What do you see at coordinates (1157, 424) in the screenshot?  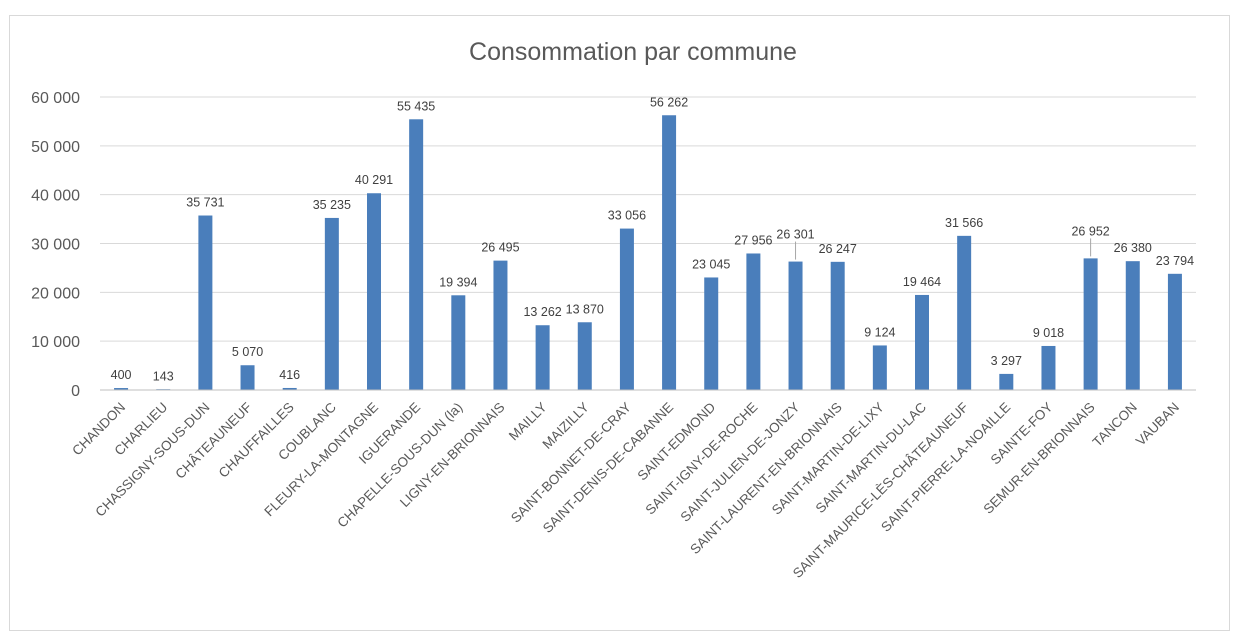 I see `x-tick-label: VAUBAN` at bounding box center [1157, 424].